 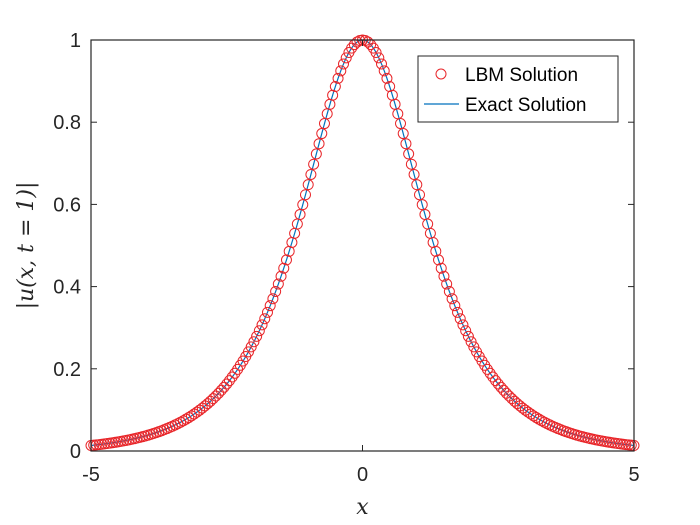 What do you see at coordinates (91, 475) in the screenshot?
I see `x-tick-label: -5` at bounding box center [91, 475].